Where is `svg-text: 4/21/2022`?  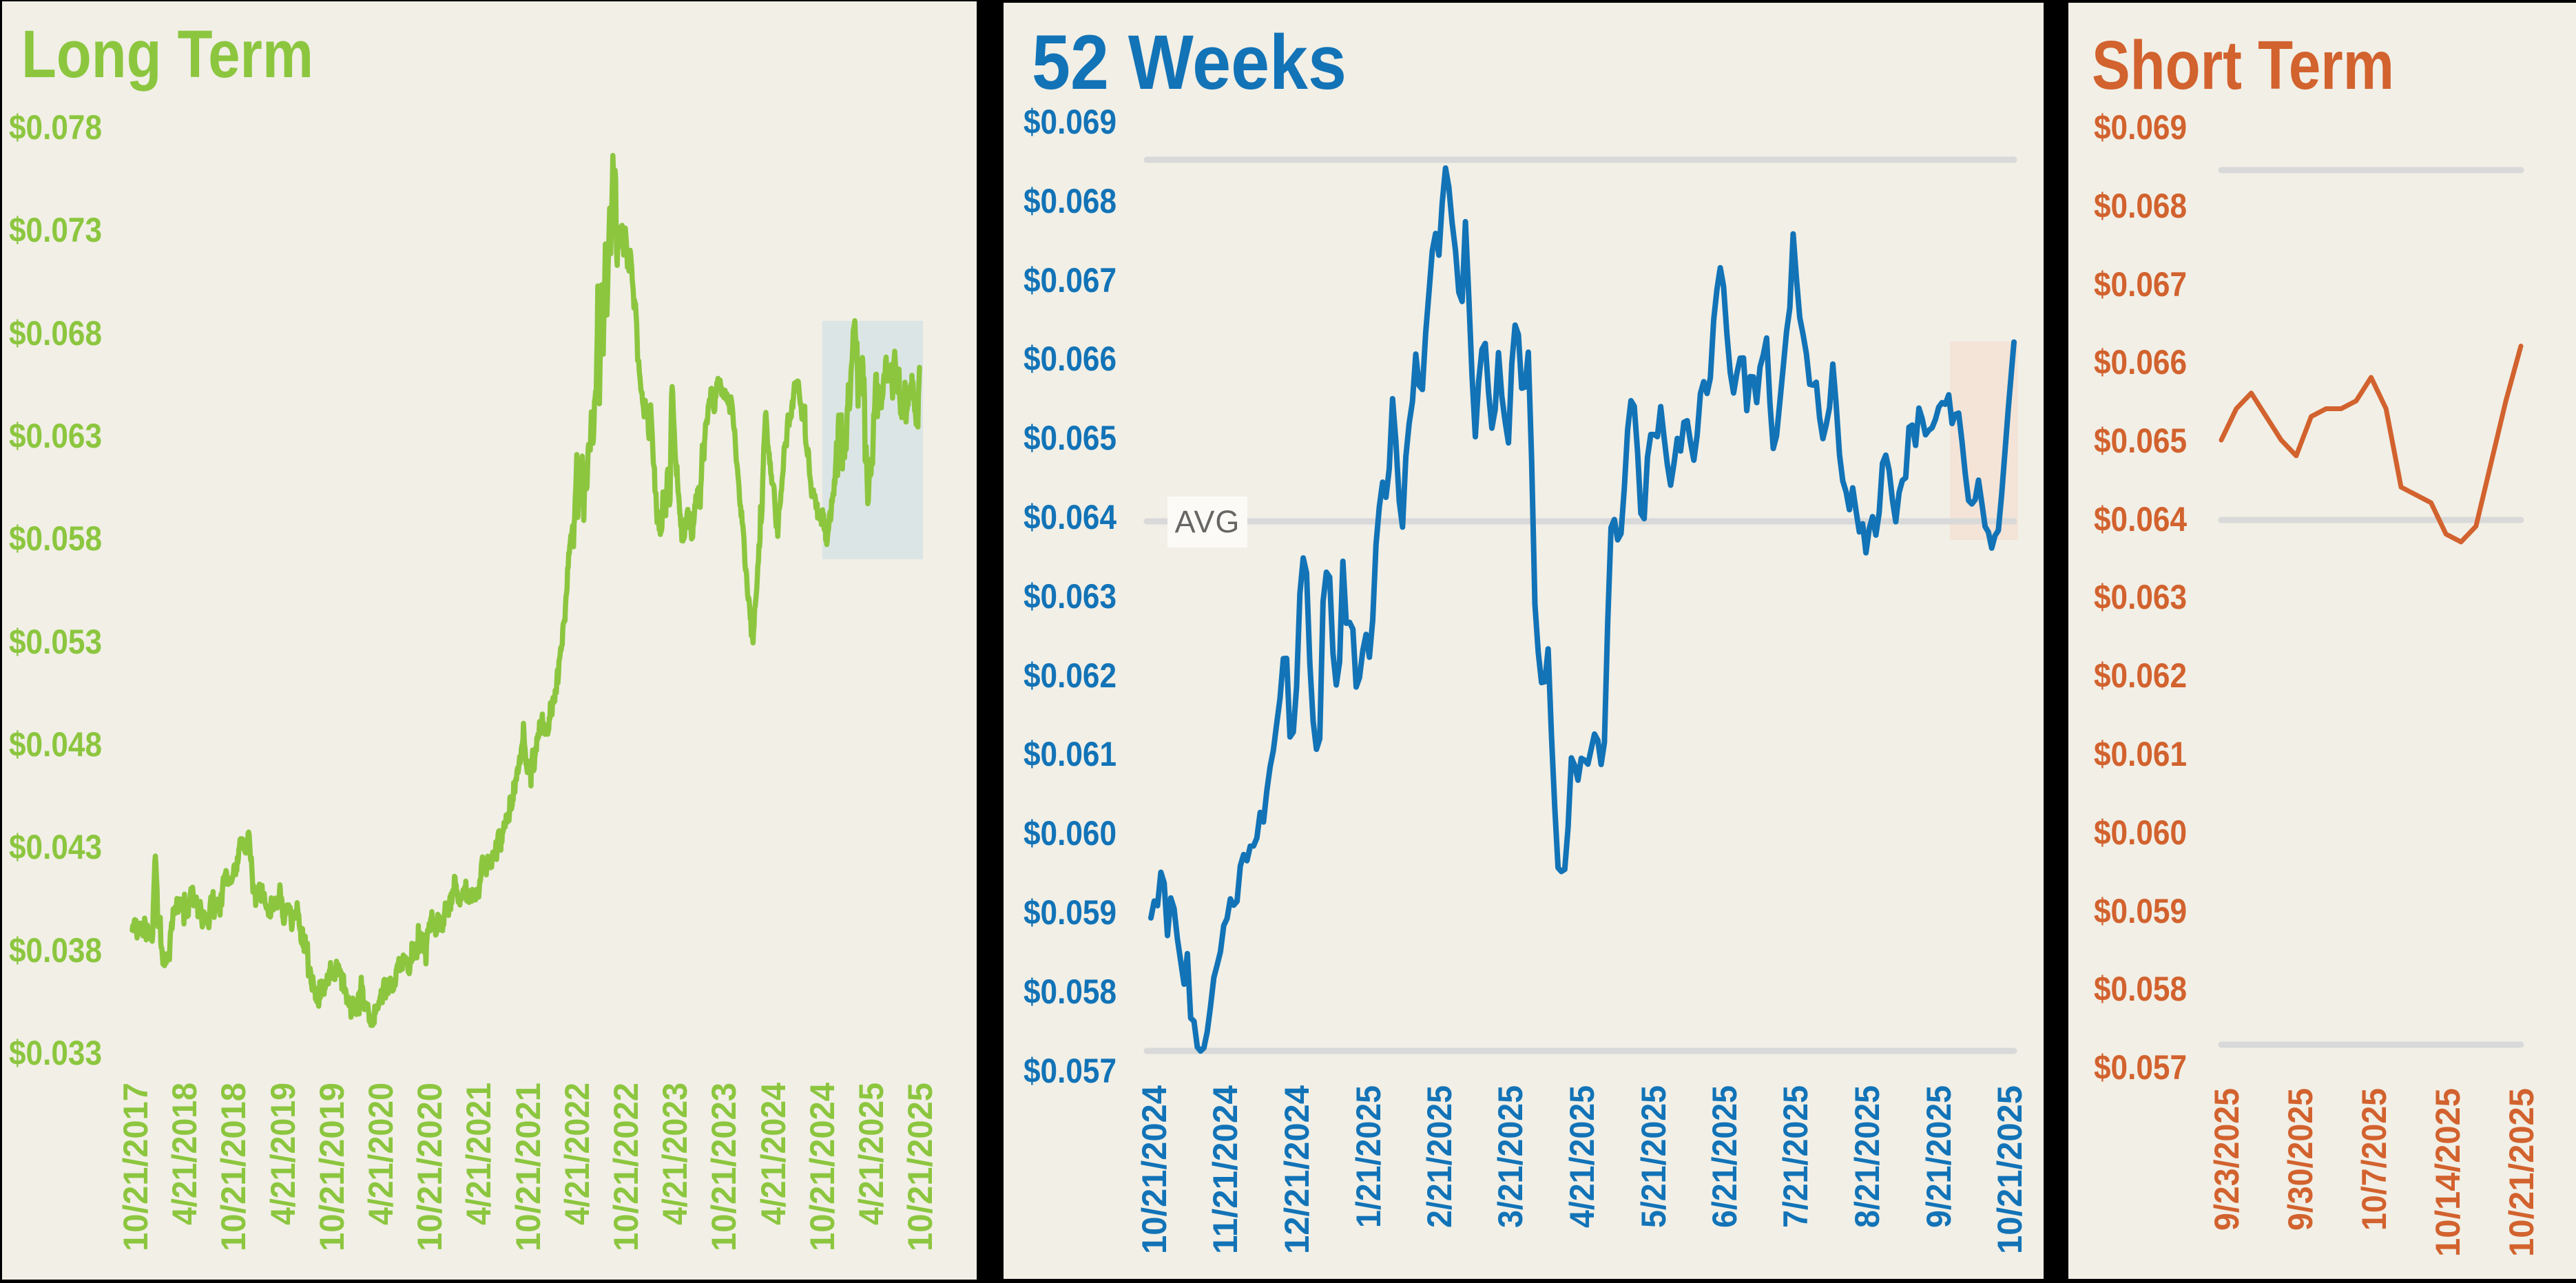
svg-text: 4/21/2022 is located at coordinates (577, 1154).